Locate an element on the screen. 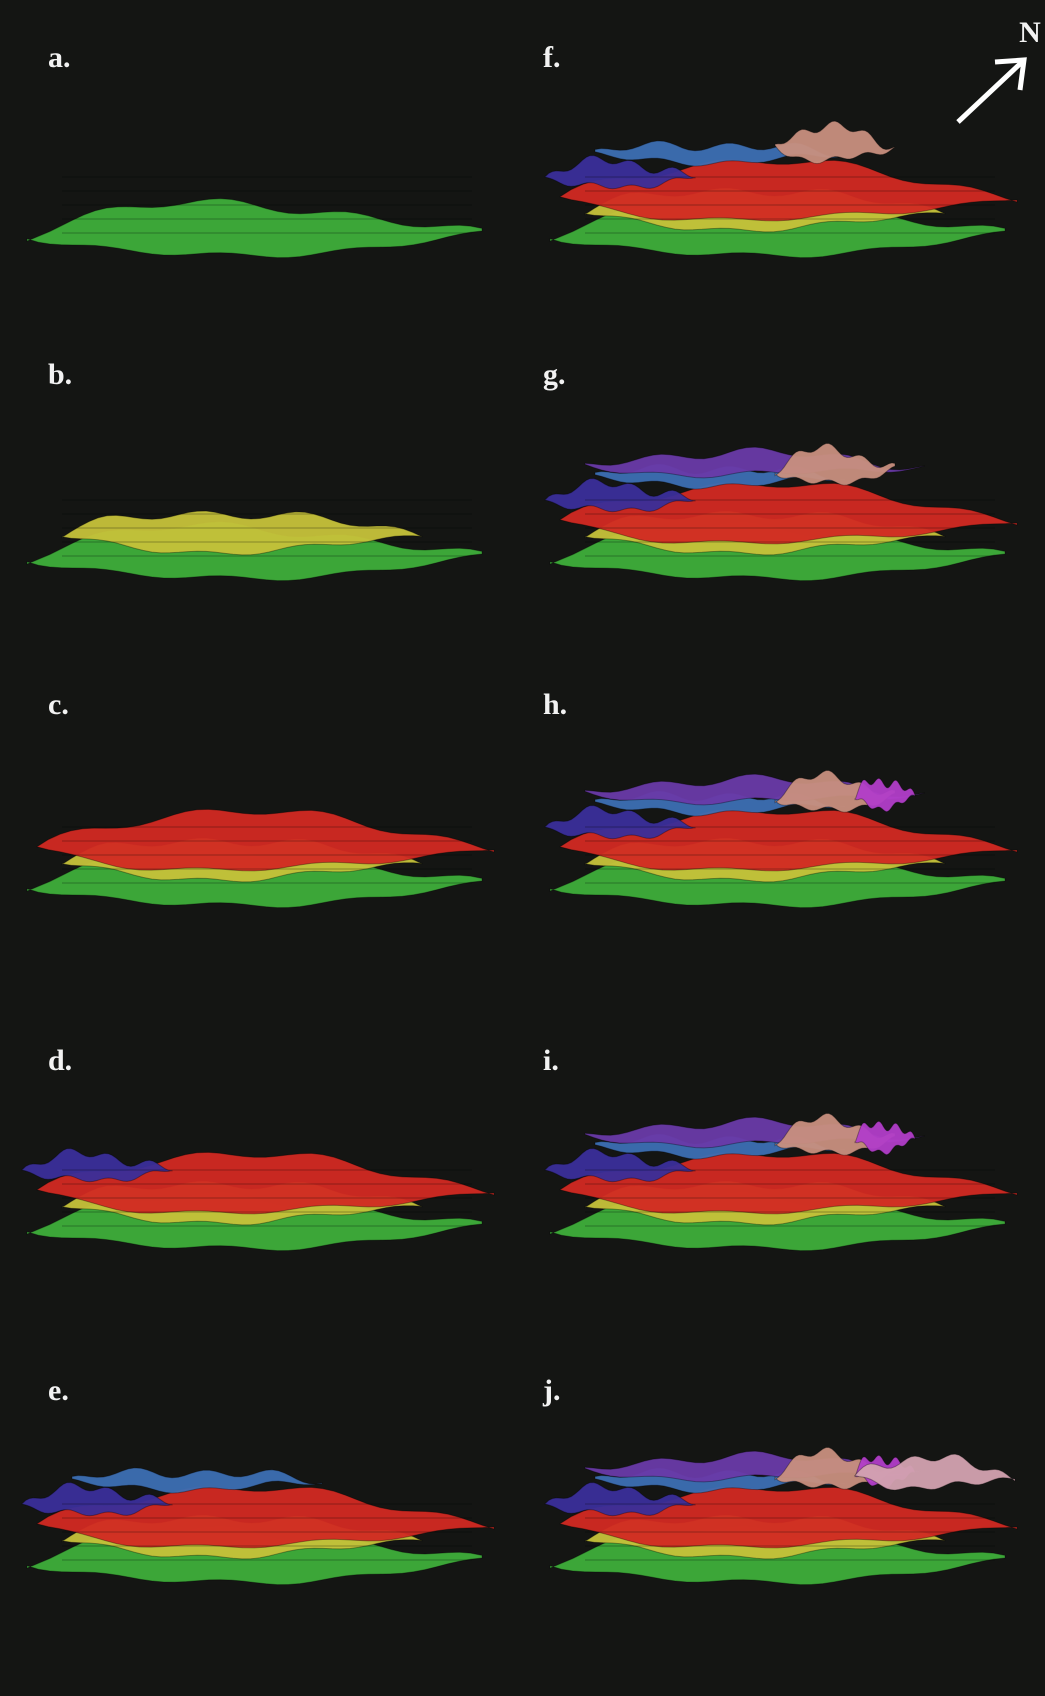 This screenshot has height=1696, width=1045. panel-label: a. is located at coordinates (59, 57).